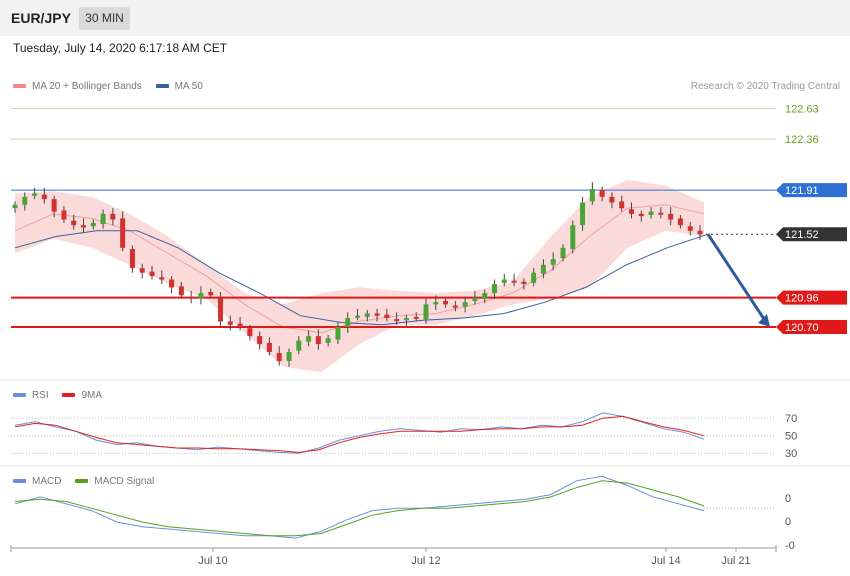 This screenshot has height=576, width=850. I want to click on x-tick-label: Jul 14, so click(665, 561).